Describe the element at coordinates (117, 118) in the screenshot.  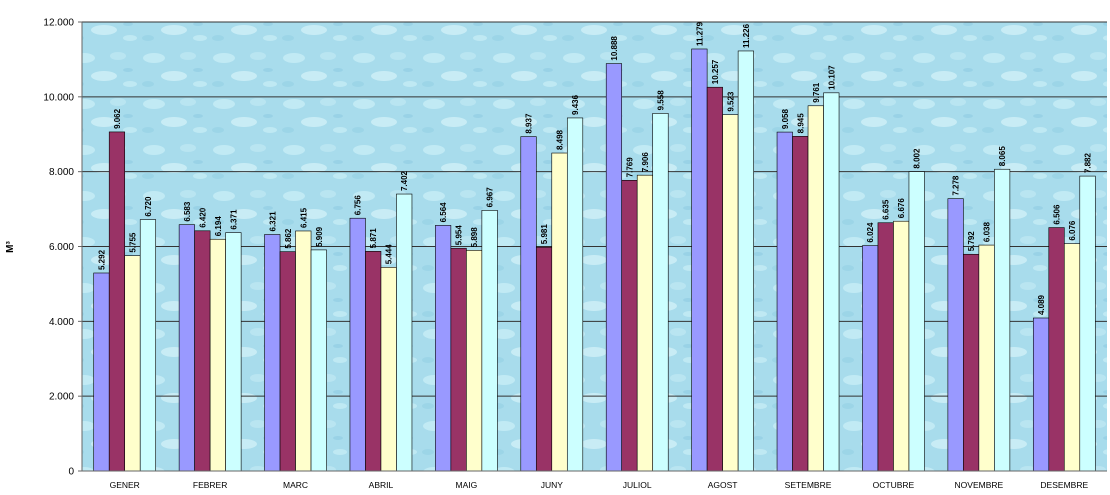
I see `data-label: 9.062` at that location.